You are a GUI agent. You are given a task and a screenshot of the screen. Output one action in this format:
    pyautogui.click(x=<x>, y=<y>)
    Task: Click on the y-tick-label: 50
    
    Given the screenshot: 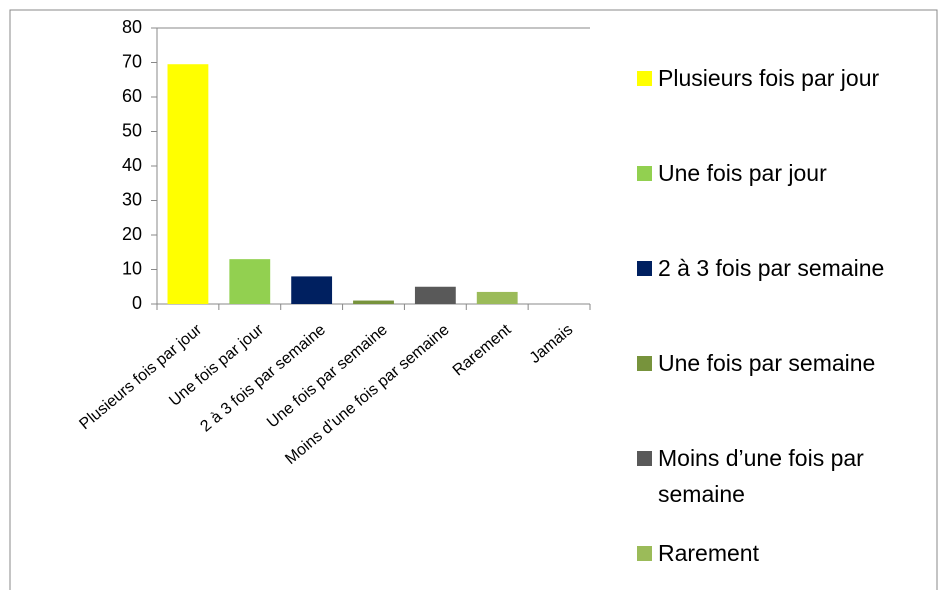 What is the action you would take?
    pyautogui.click(x=132, y=130)
    